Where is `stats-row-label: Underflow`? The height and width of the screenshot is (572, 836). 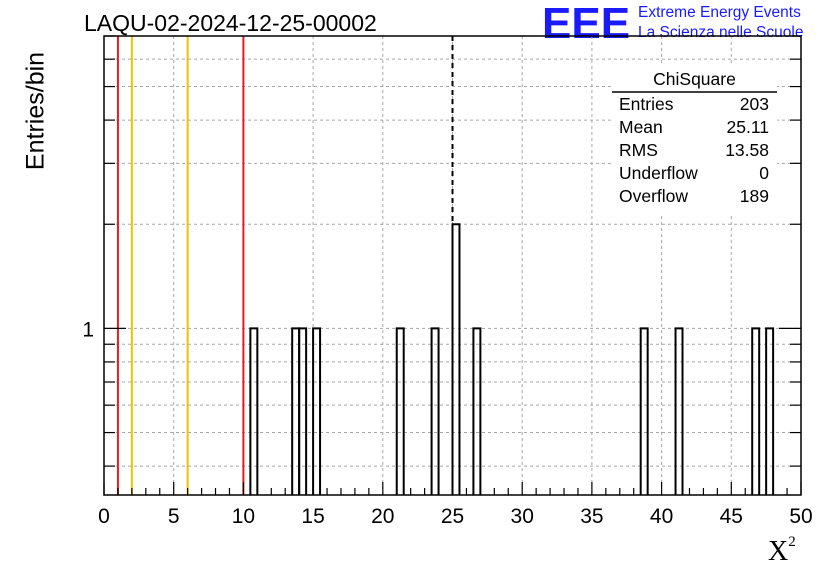
stats-row-label: Underflow is located at coordinates (658, 173).